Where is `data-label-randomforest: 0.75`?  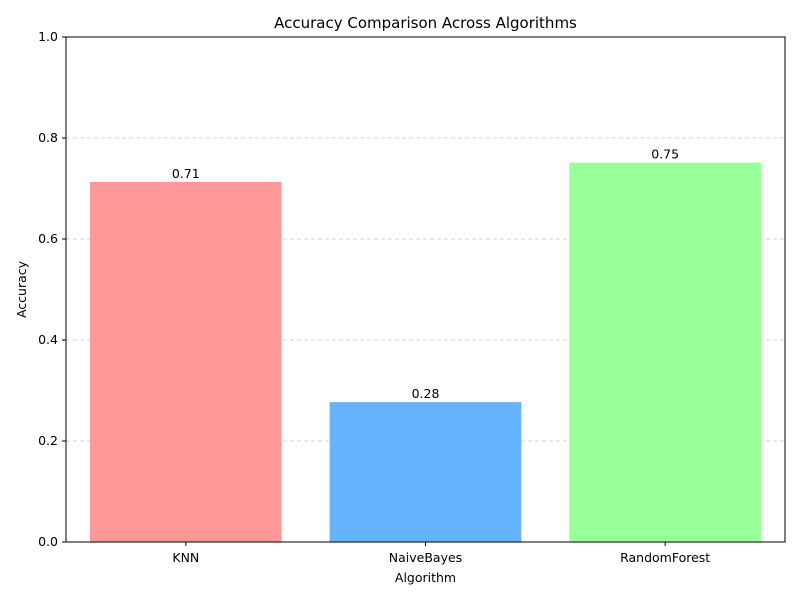
data-label-randomforest: 0.75 is located at coordinates (665, 154).